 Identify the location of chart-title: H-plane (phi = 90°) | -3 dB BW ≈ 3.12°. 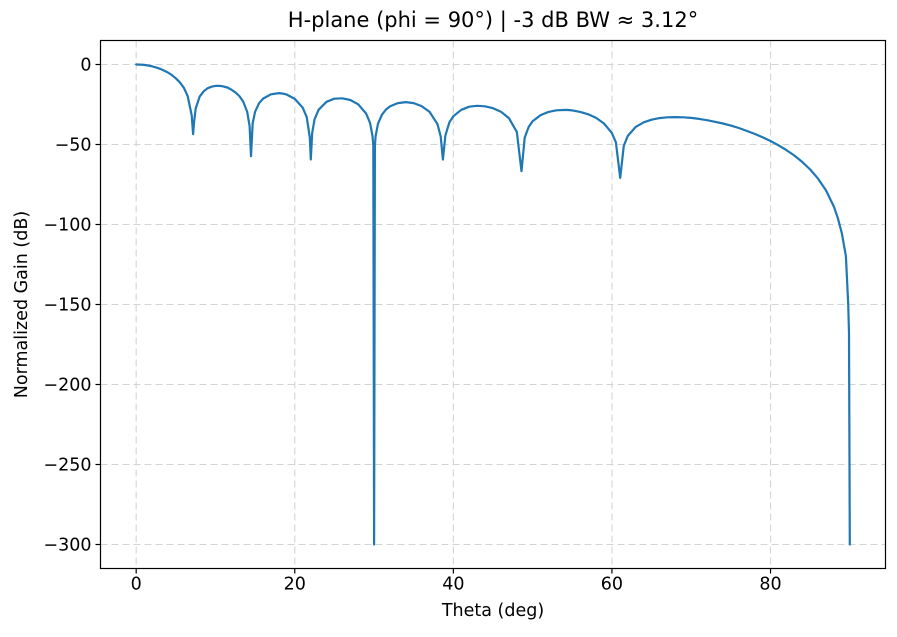
(493, 20).